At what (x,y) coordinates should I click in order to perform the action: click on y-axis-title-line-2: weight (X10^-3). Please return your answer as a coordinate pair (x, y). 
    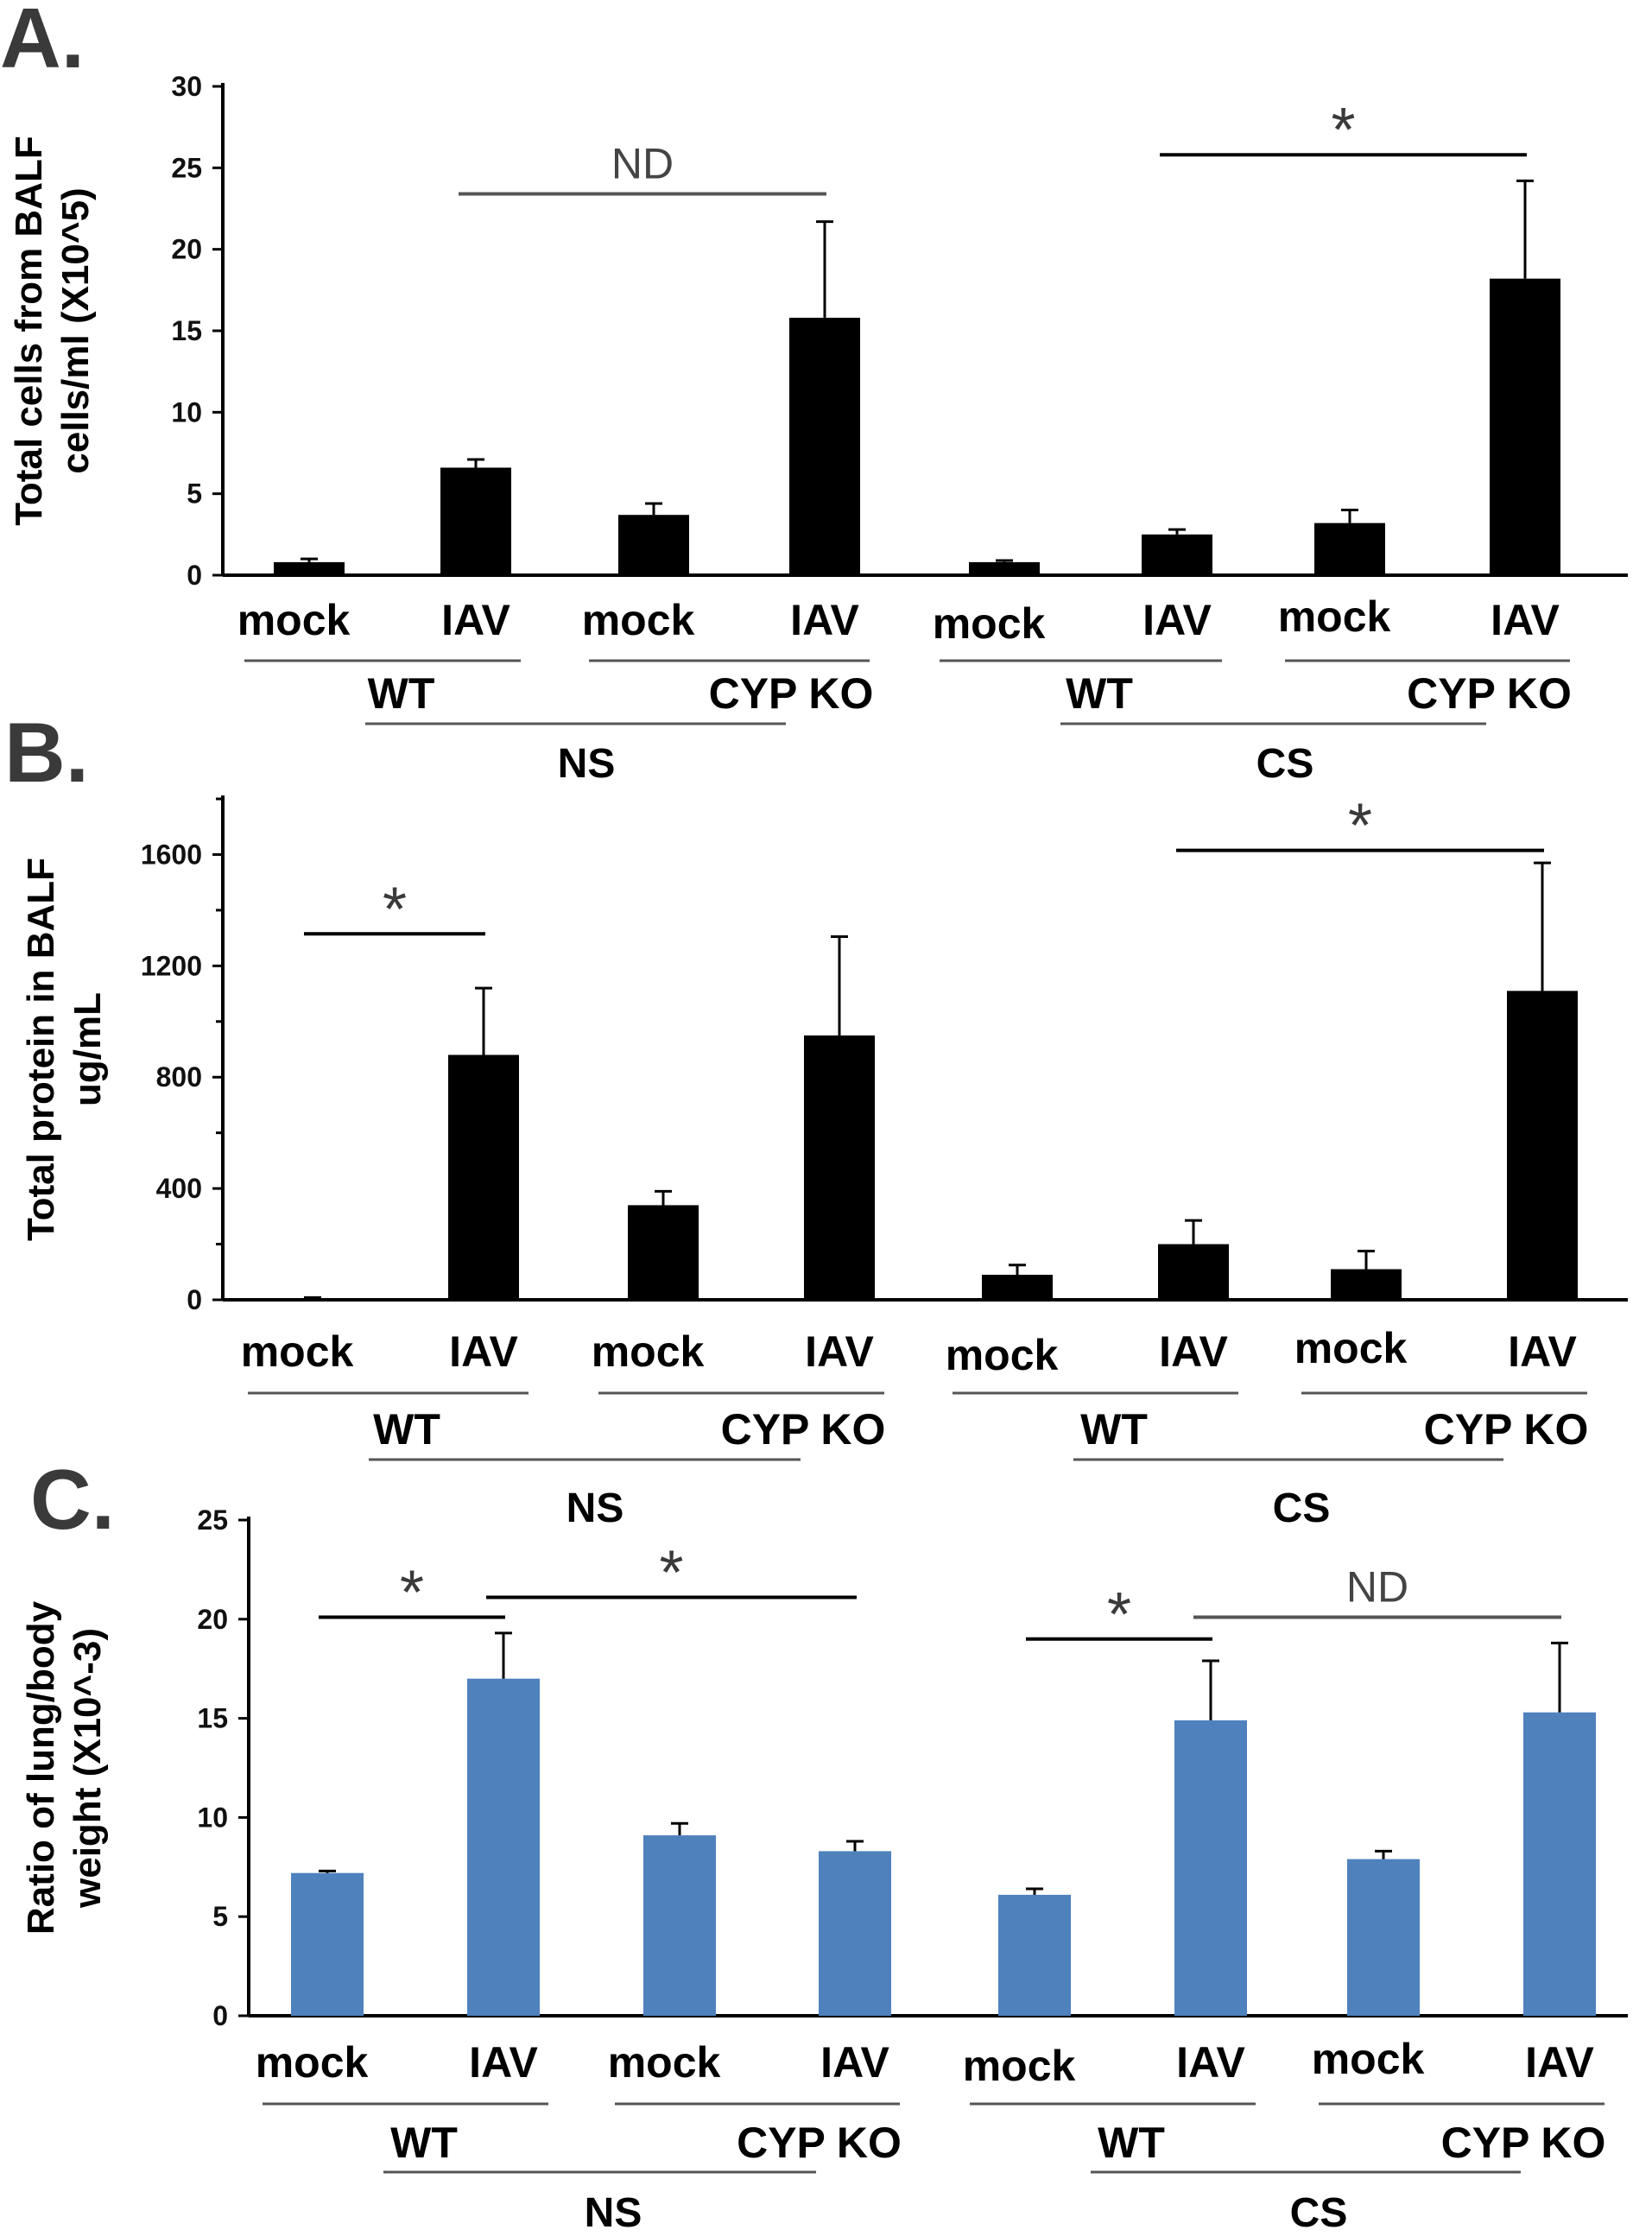
    Looking at the image, I should click on (87, 1768).